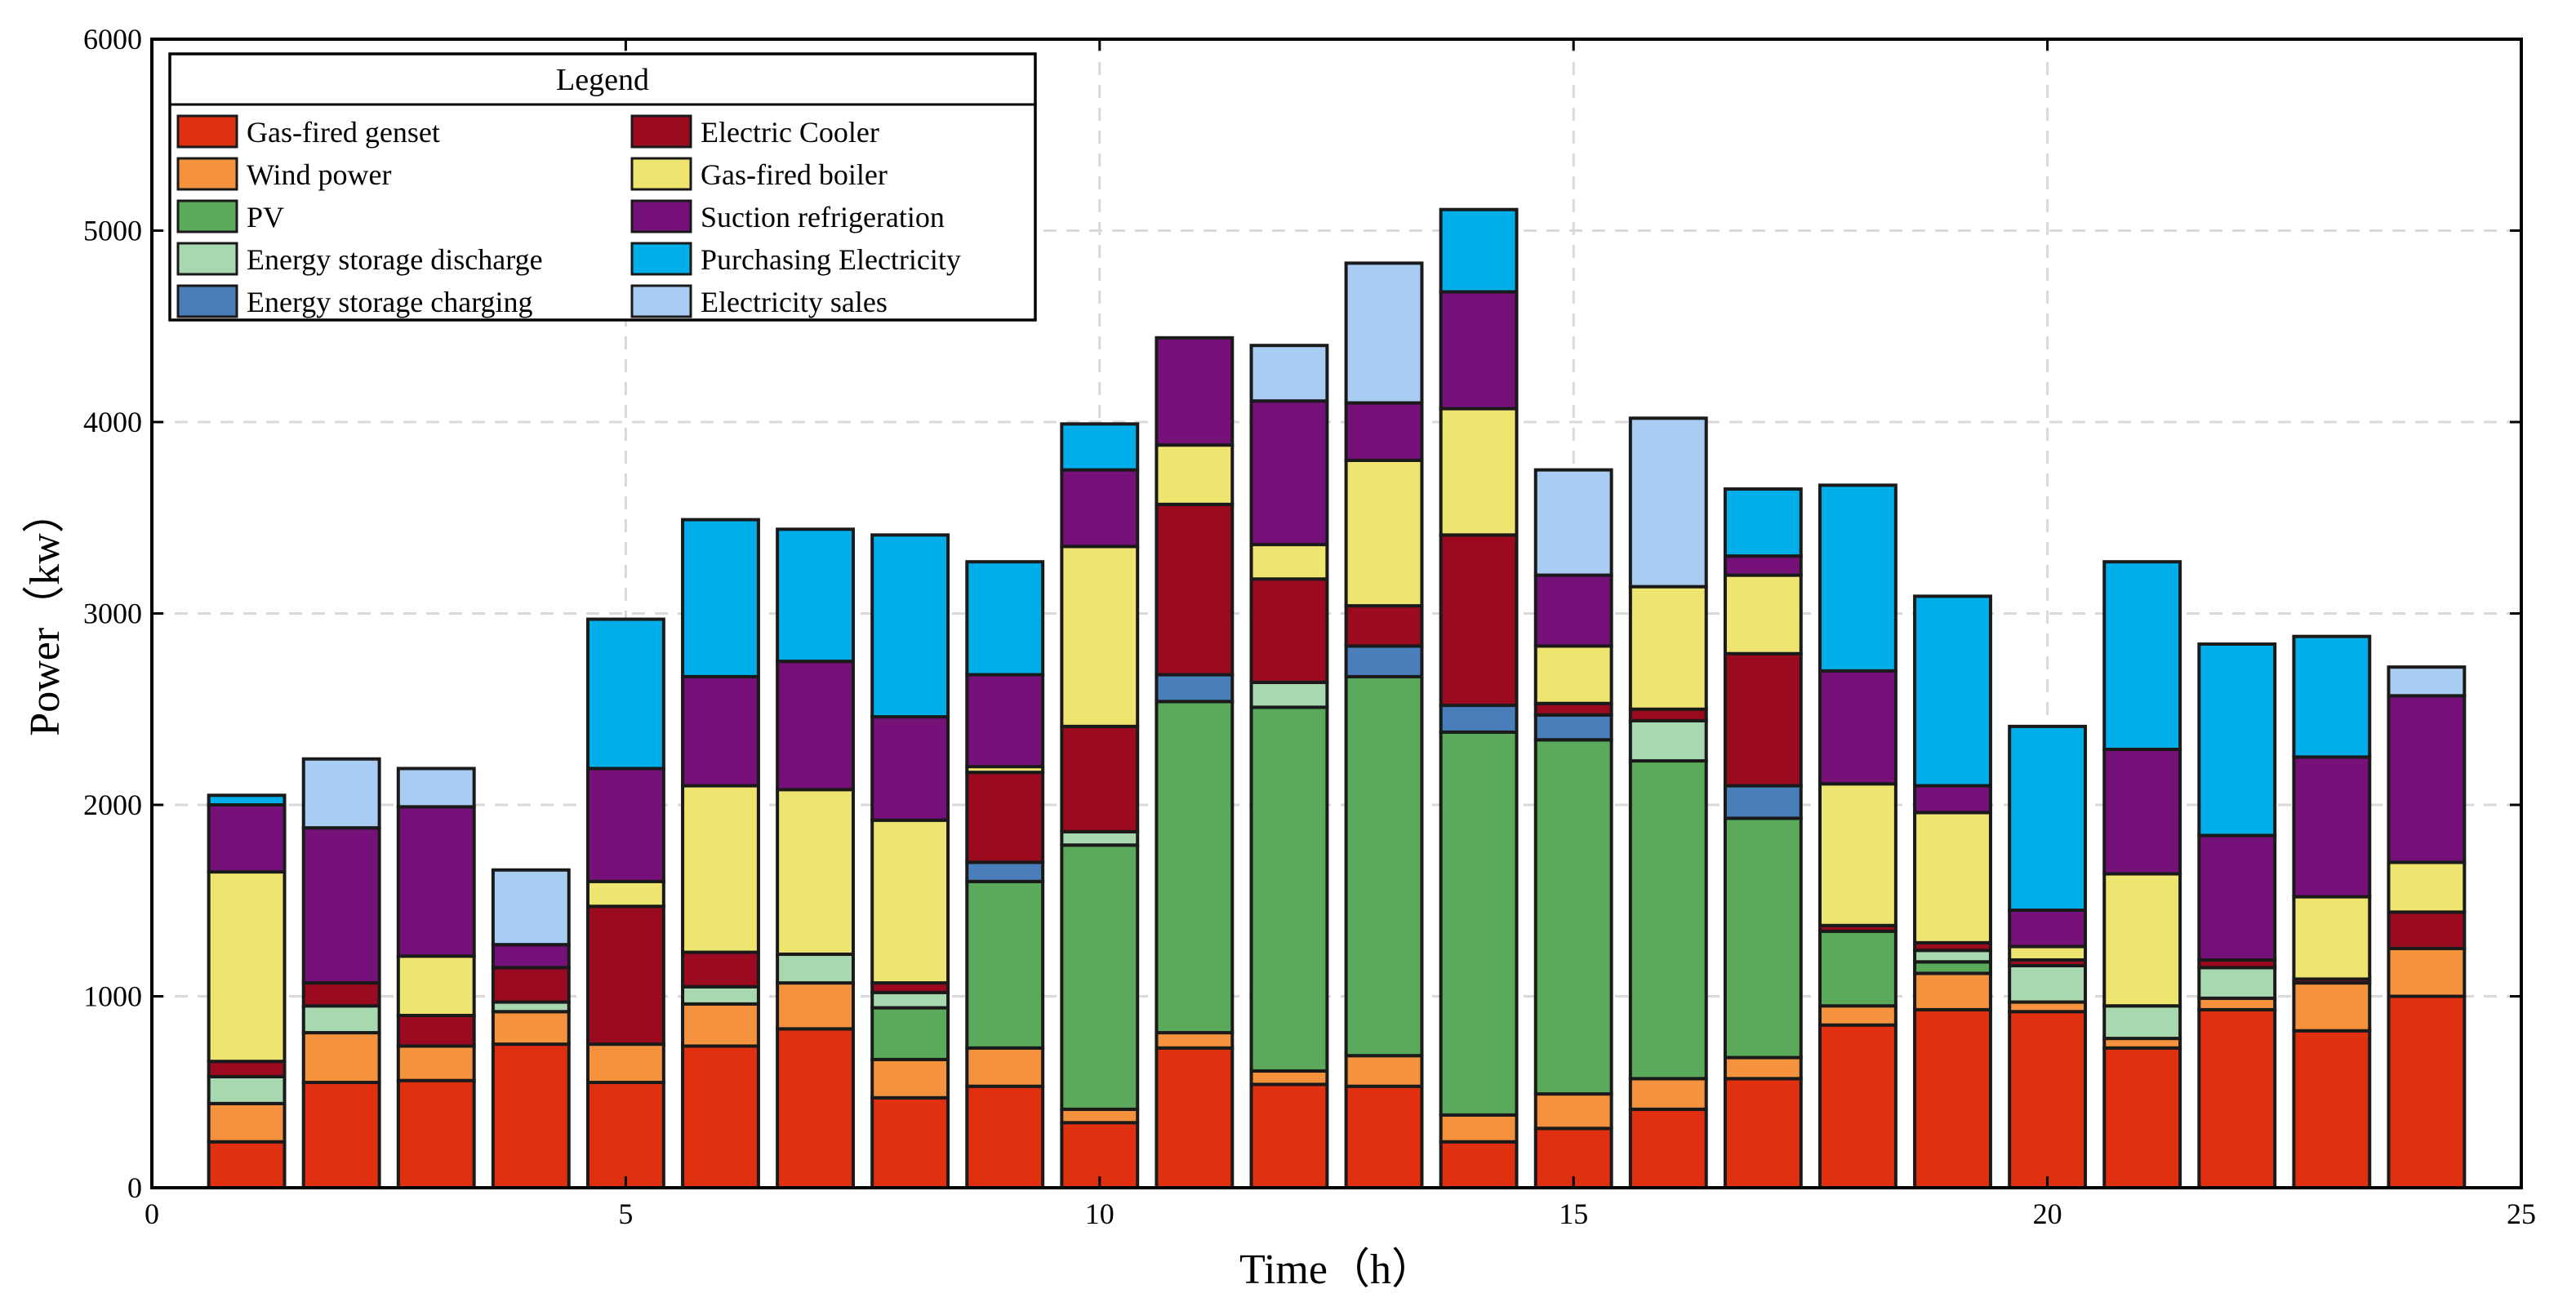 This screenshot has width=2576, height=1311. Describe the element at coordinates (759, 301) in the screenshot. I see `legend-item: Electricity sales` at that location.